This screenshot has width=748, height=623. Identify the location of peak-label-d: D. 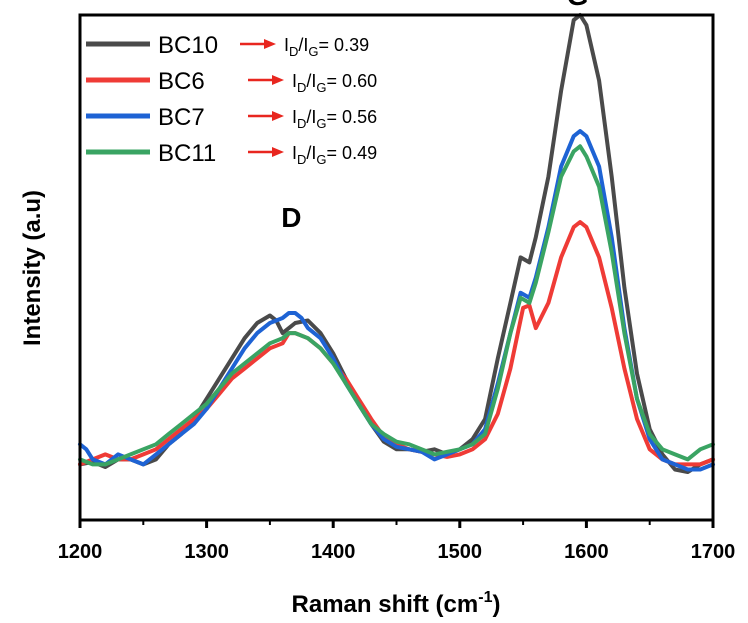
(291, 217).